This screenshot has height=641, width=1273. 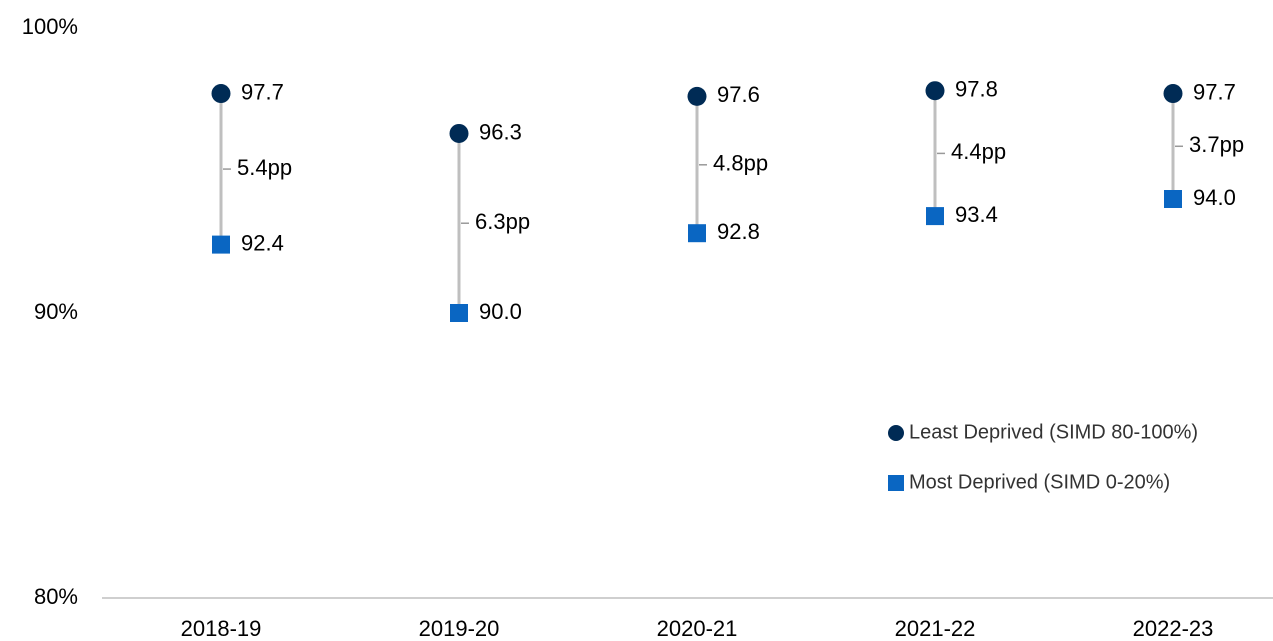 What do you see at coordinates (459, 628) in the screenshot?
I see `x-tick-label: 2019-20` at bounding box center [459, 628].